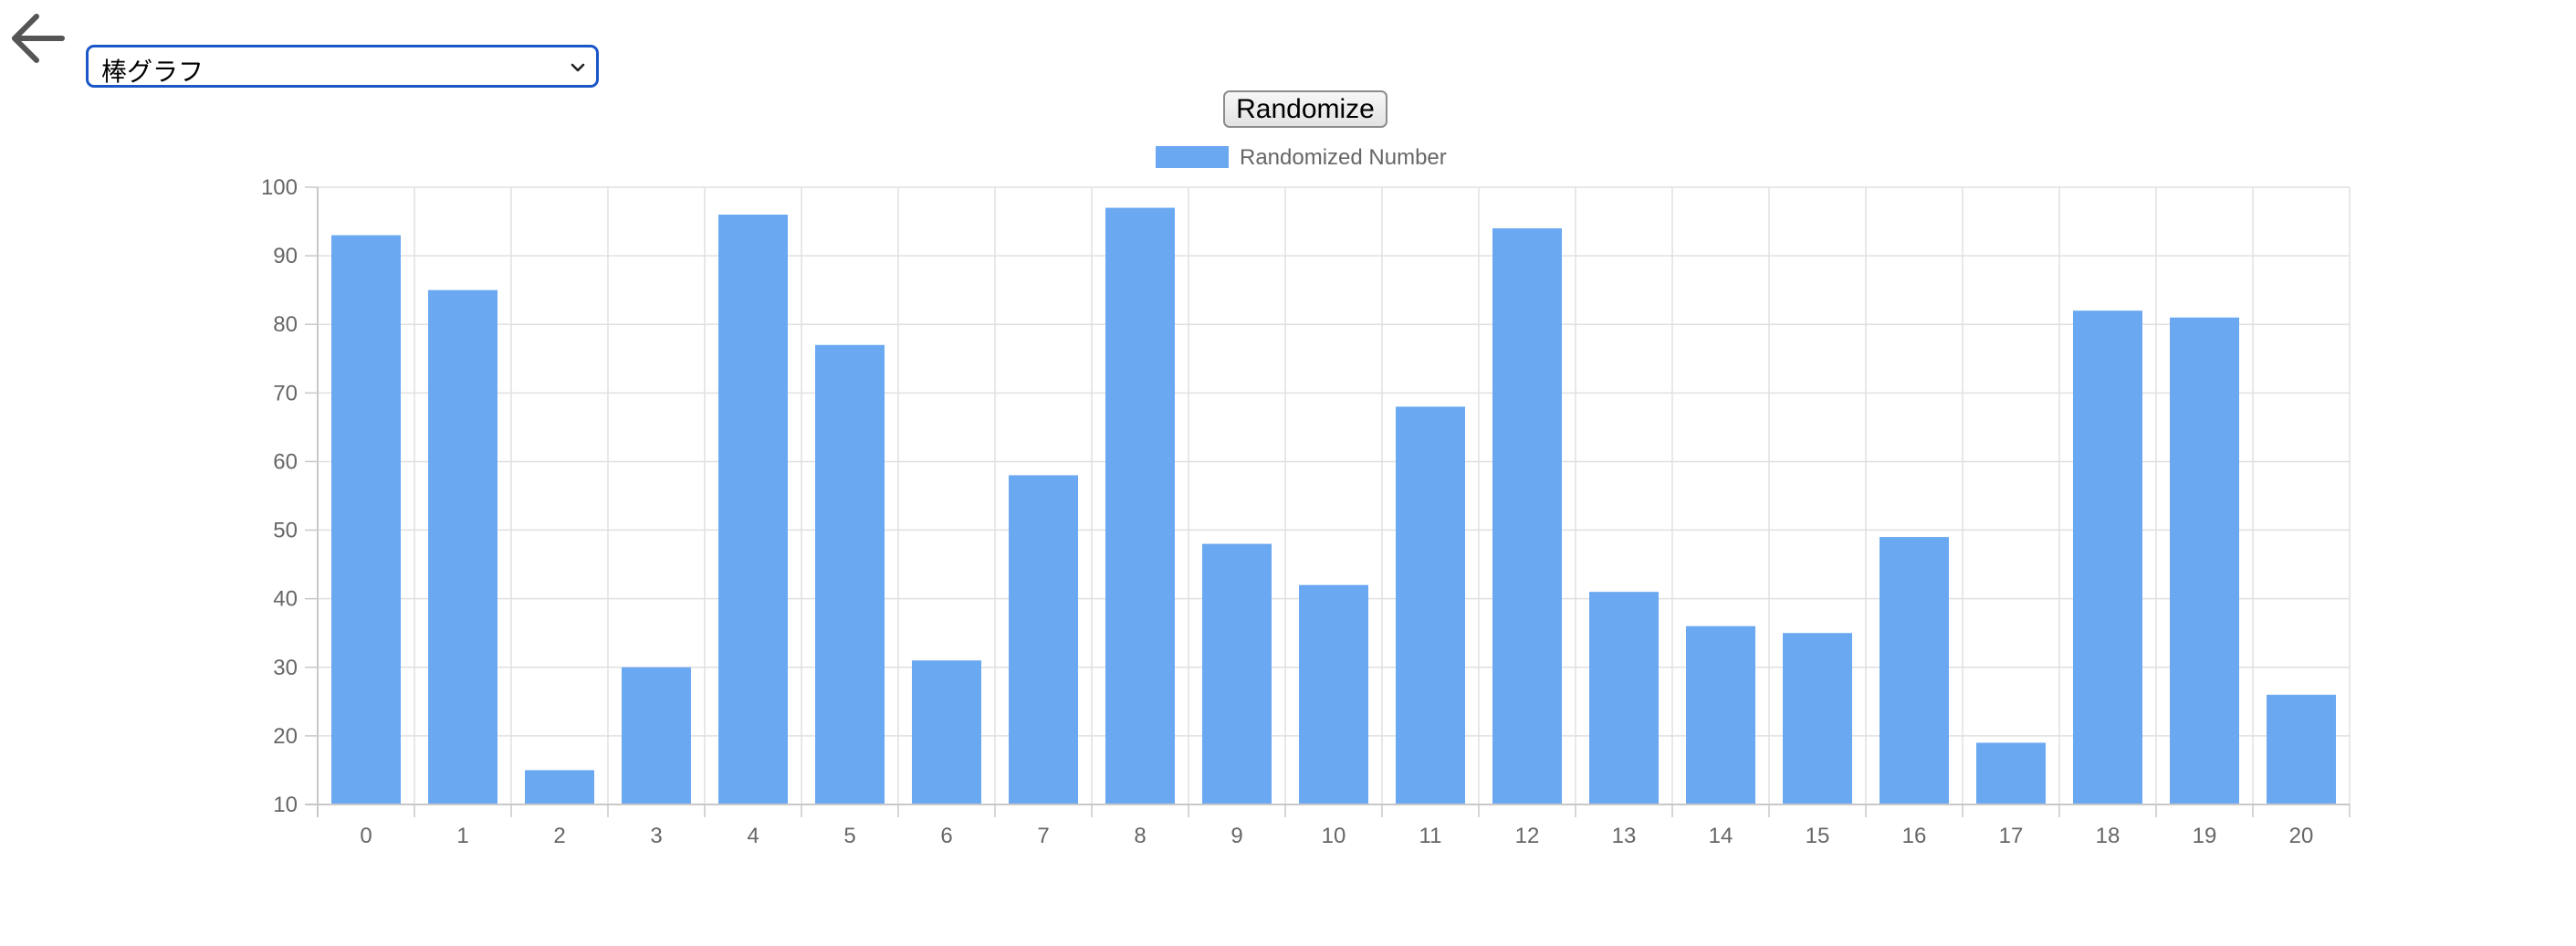 This screenshot has height=946, width=2576. Describe the element at coordinates (849, 836) in the screenshot. I see `x-tick-label: 5` at that location.